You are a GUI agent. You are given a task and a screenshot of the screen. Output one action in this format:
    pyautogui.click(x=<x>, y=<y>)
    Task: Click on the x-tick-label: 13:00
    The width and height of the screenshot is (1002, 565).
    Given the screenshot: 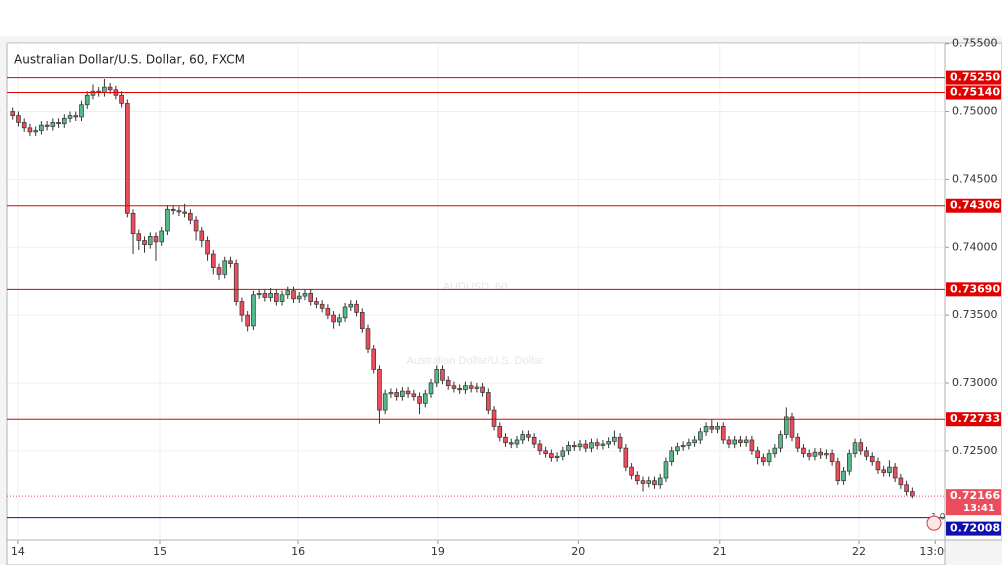 What is the action you would take?
    pyautogui.click(x=935, y=551)
    